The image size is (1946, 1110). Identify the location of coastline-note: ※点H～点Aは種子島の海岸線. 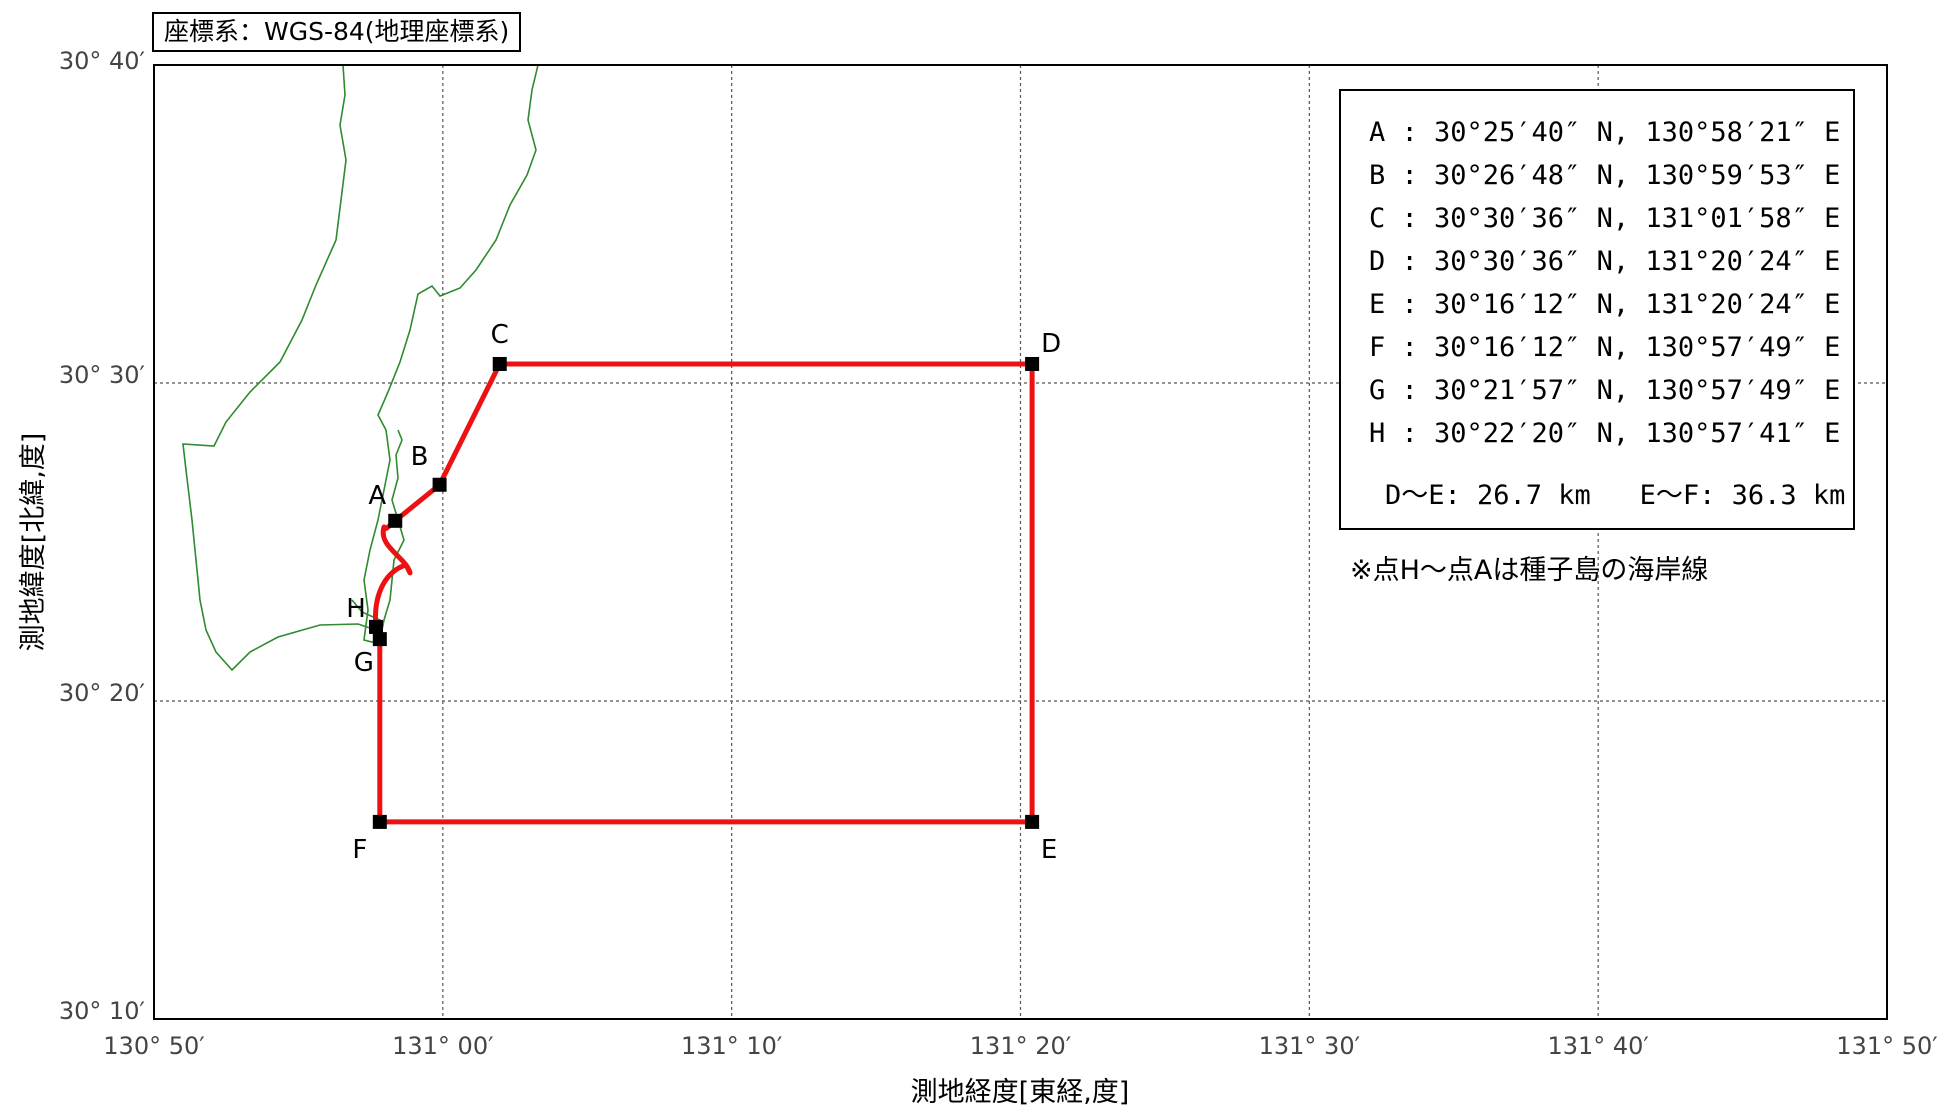
(1529, 570).